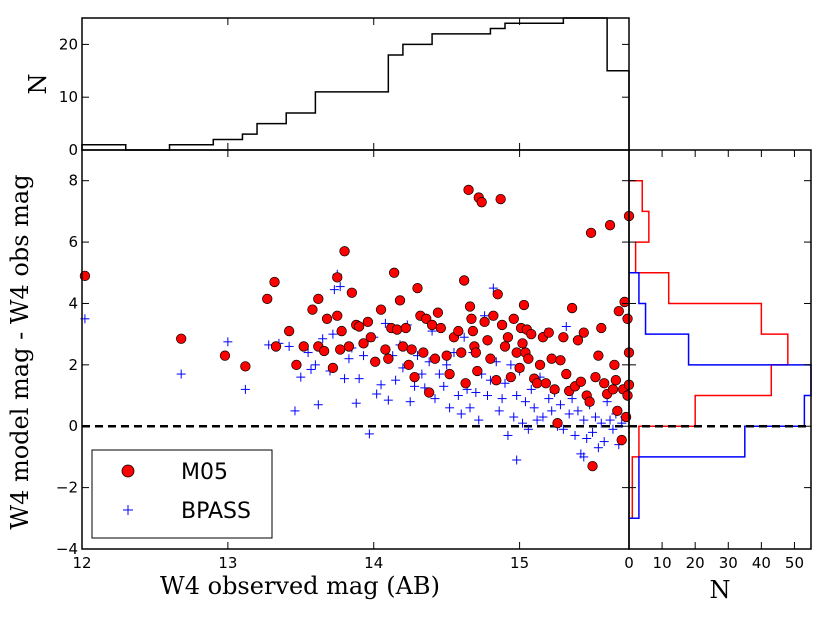  What do you see at coordinates (73, 242) in the screenshot?
I see `y-tick-label: 6` at bounding box center [73, 242].